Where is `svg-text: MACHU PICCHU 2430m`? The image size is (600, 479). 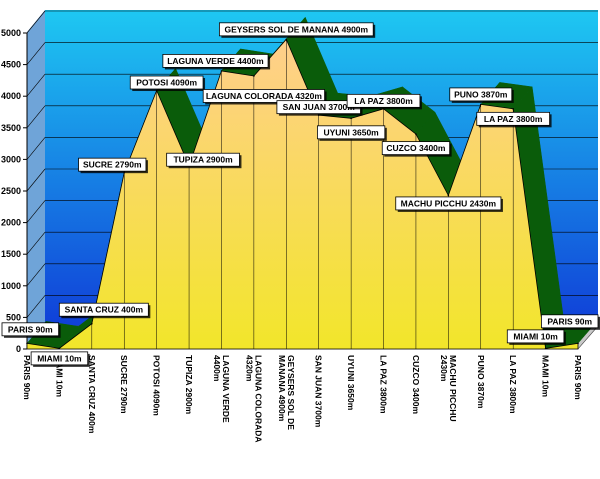 svg-text: MACHU PICCHU 2430m is located at coordinates (449, 203).